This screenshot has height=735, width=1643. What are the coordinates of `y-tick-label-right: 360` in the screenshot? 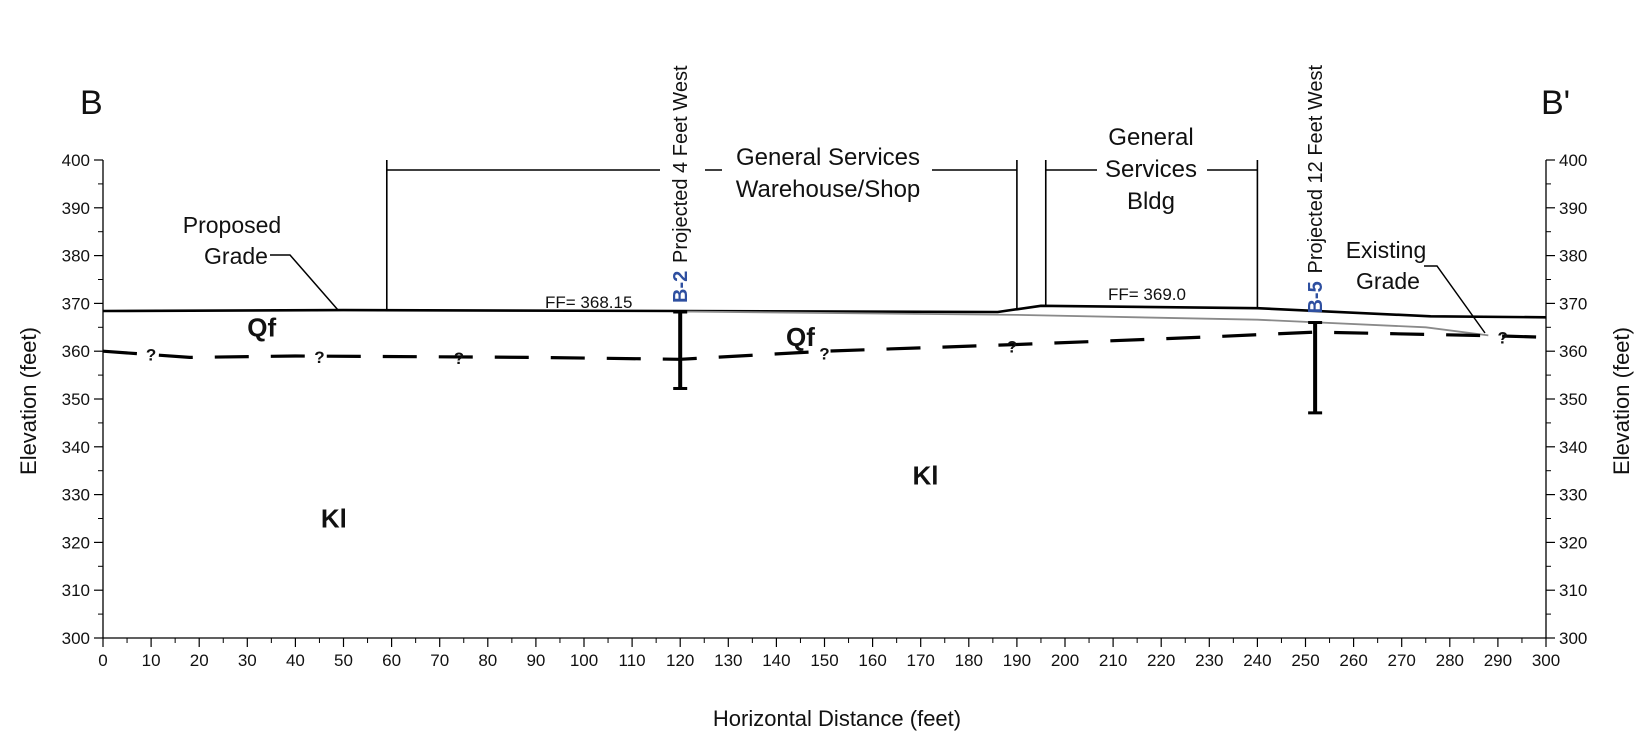 It's located at (1573, 351).